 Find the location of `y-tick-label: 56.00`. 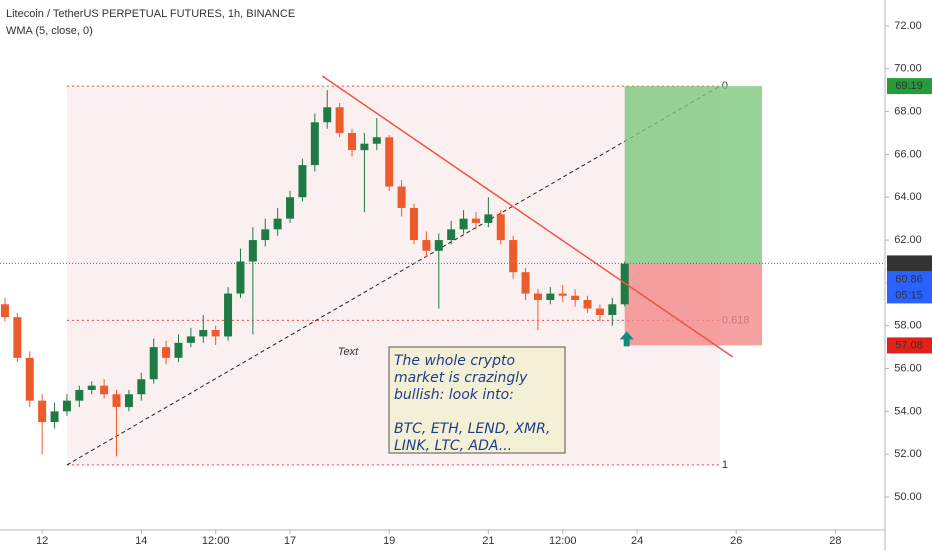

y-tick-label: 56.00 is located at coordinates (908, 368).